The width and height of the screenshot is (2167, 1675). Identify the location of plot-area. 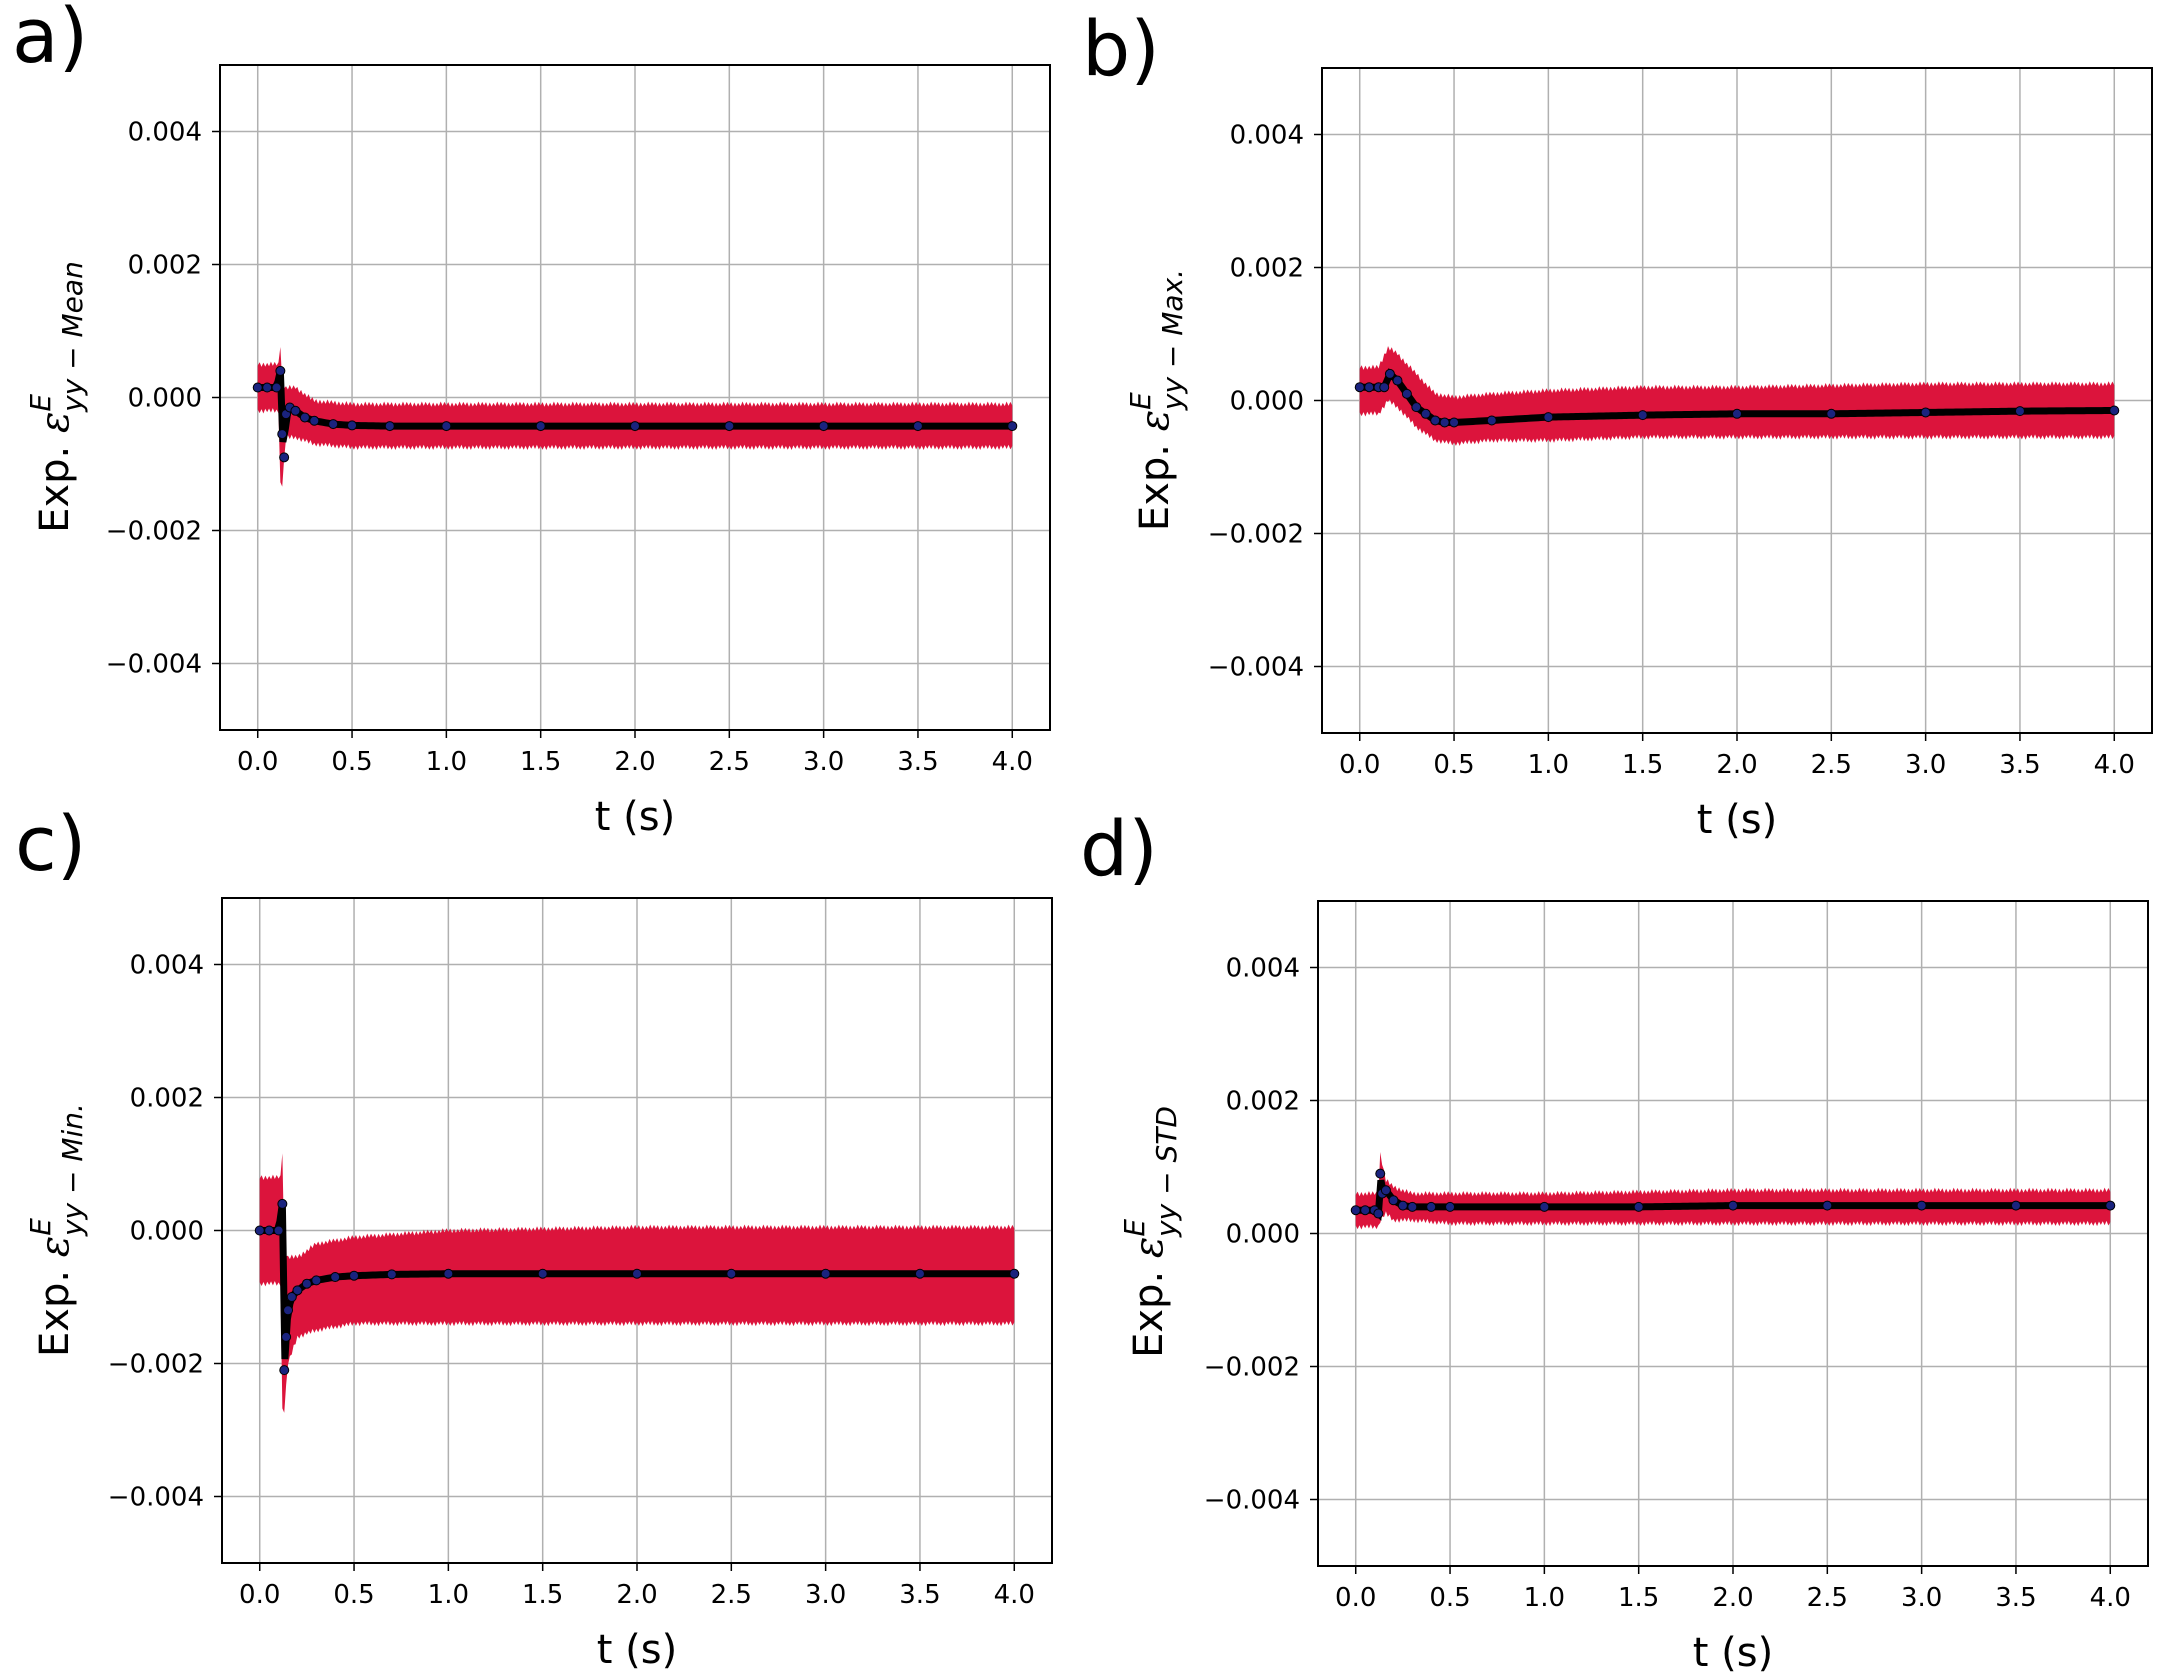
(1737, 395).